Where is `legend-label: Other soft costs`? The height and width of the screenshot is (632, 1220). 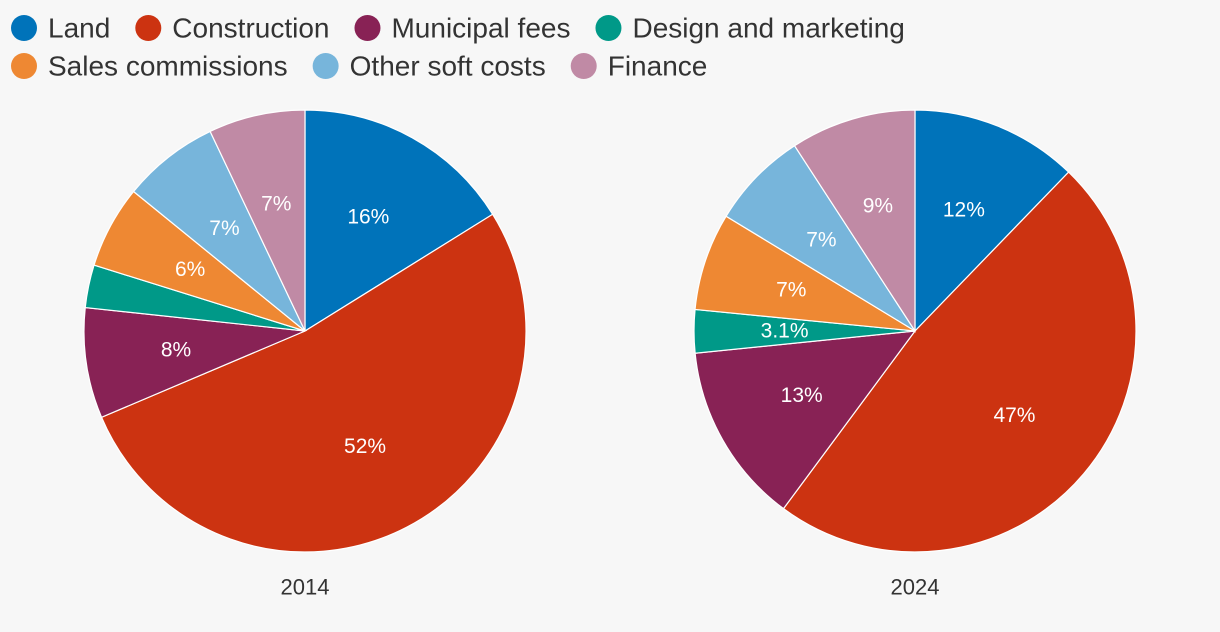
legend-label: Other soft costs is located at coordinates (448, 66).